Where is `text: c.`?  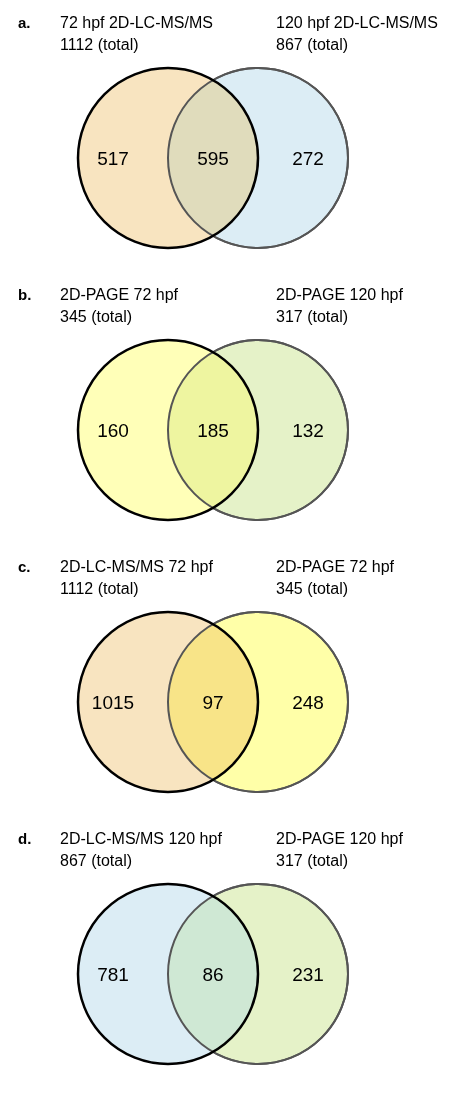 text: c. is located at coordinates (24, 566).